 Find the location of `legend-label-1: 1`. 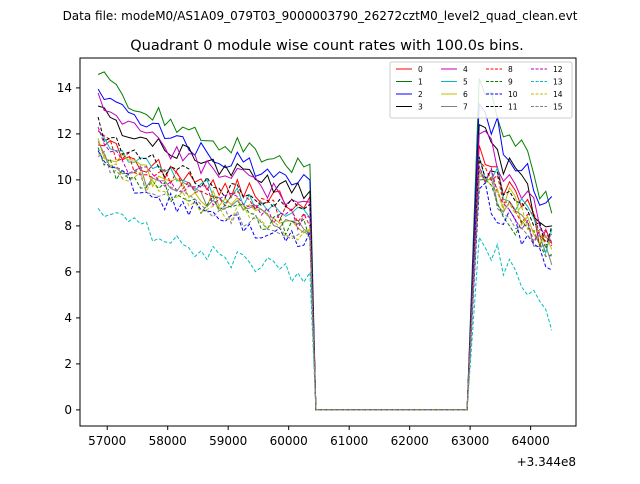

legend-label-1: 1 is located at coordinates (420, 82).